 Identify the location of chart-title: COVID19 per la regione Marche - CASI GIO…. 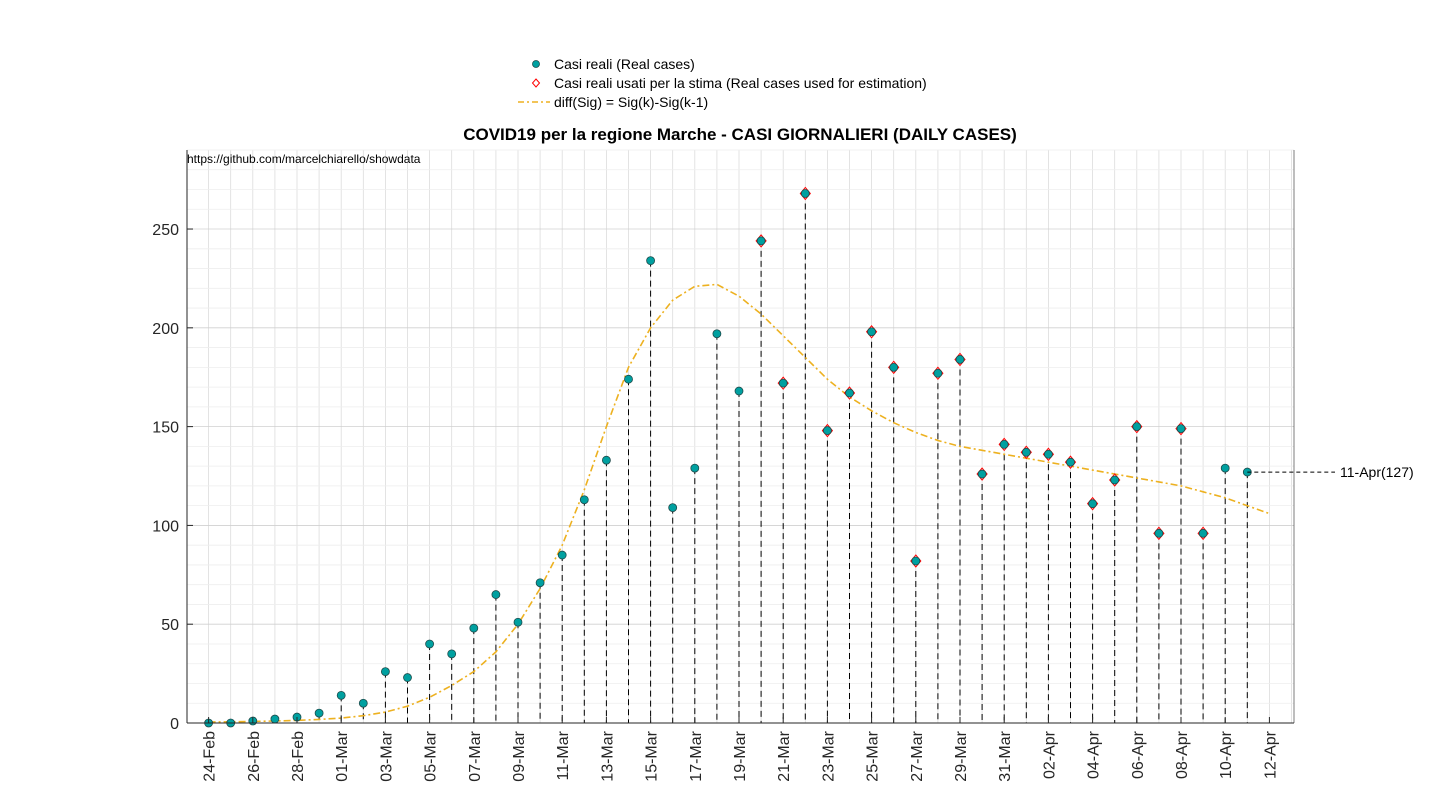
(740, 134).